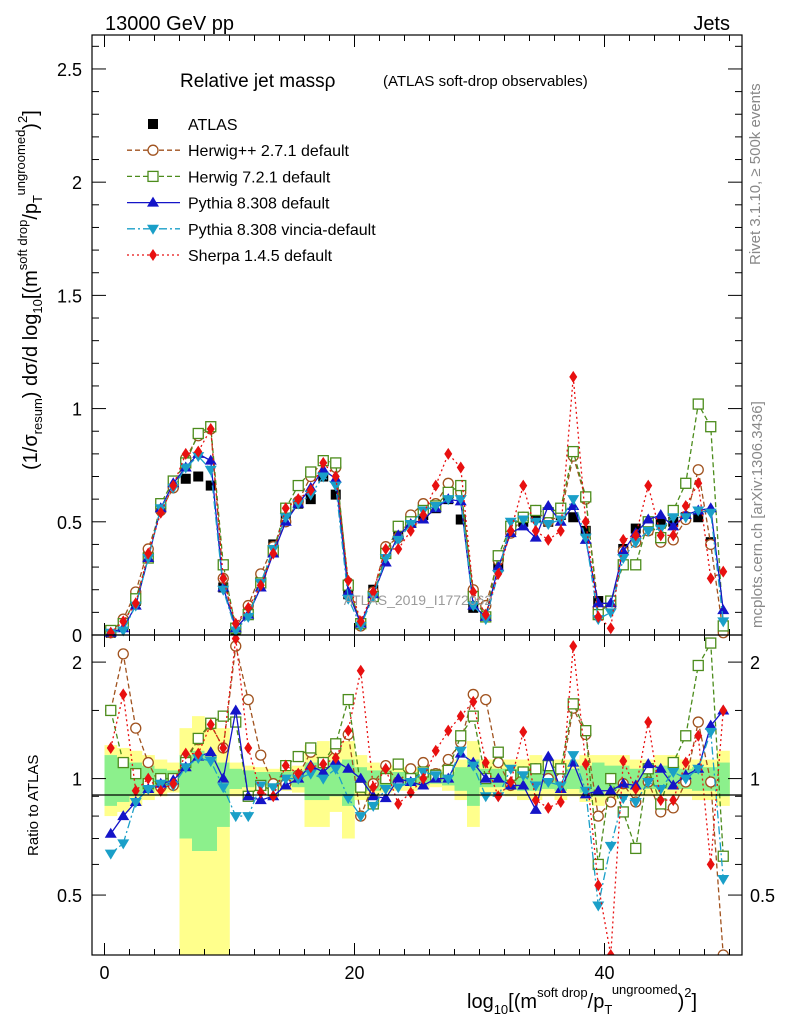 The image size is (786, 1024). What do you see at coordinates (582, 999) in the screenshot?
I see `x-axis-label: log10[(msoft drop/pTungroomed)2]` at bounding box center [582, 999].